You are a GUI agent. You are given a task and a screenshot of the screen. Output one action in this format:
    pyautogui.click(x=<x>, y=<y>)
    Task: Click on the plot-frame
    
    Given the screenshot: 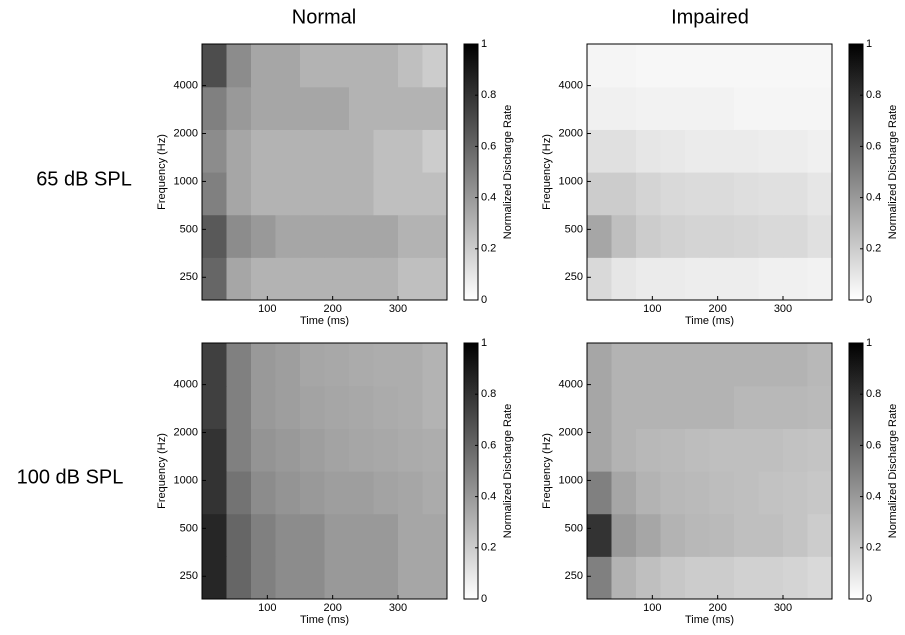 What is the action you would take?
    pyautogui.click(x=324, y=471)
    